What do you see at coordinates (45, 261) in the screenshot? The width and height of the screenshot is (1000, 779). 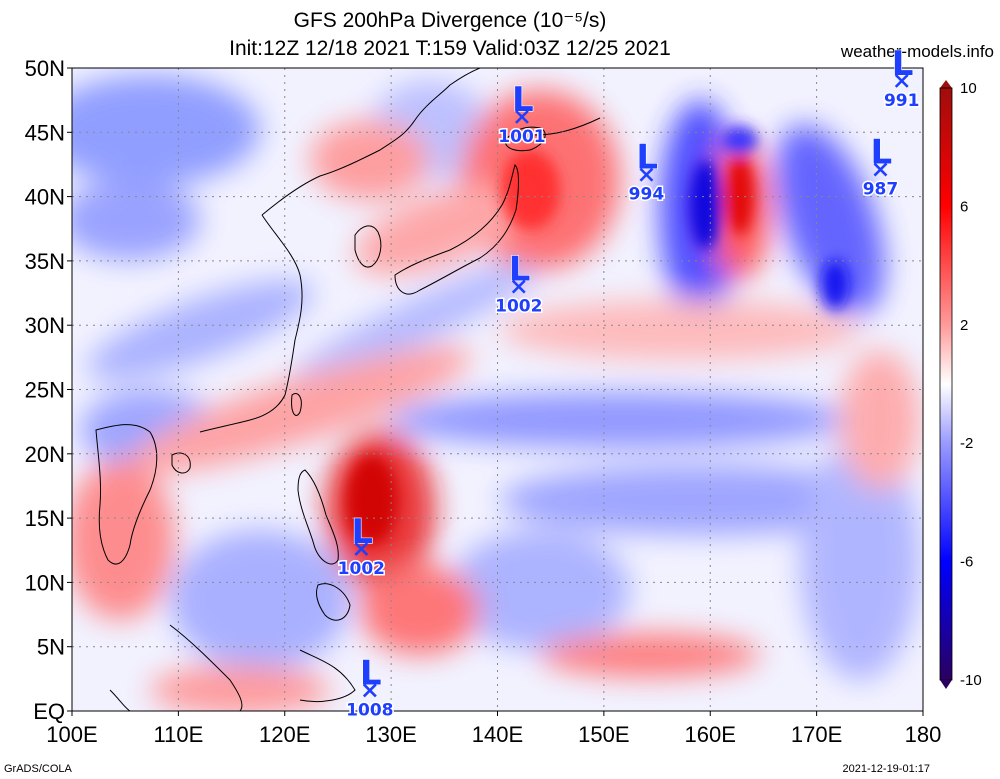 I see `lat-label: 35N` at bounding box center [45, 261].